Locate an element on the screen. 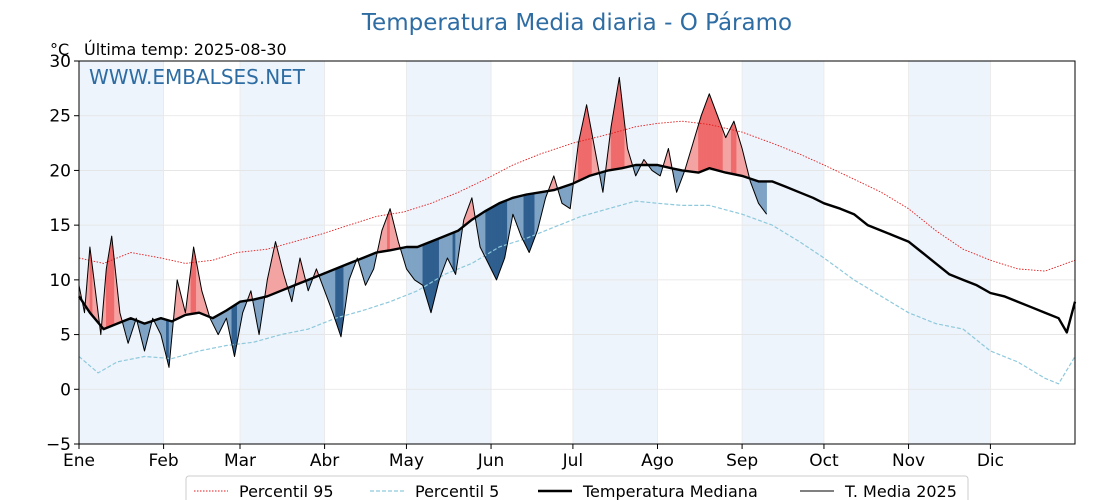 This screenshot has height=500, width=1120. legend-label-median: Temperatura Mediana is located at coordinates (670, 491).